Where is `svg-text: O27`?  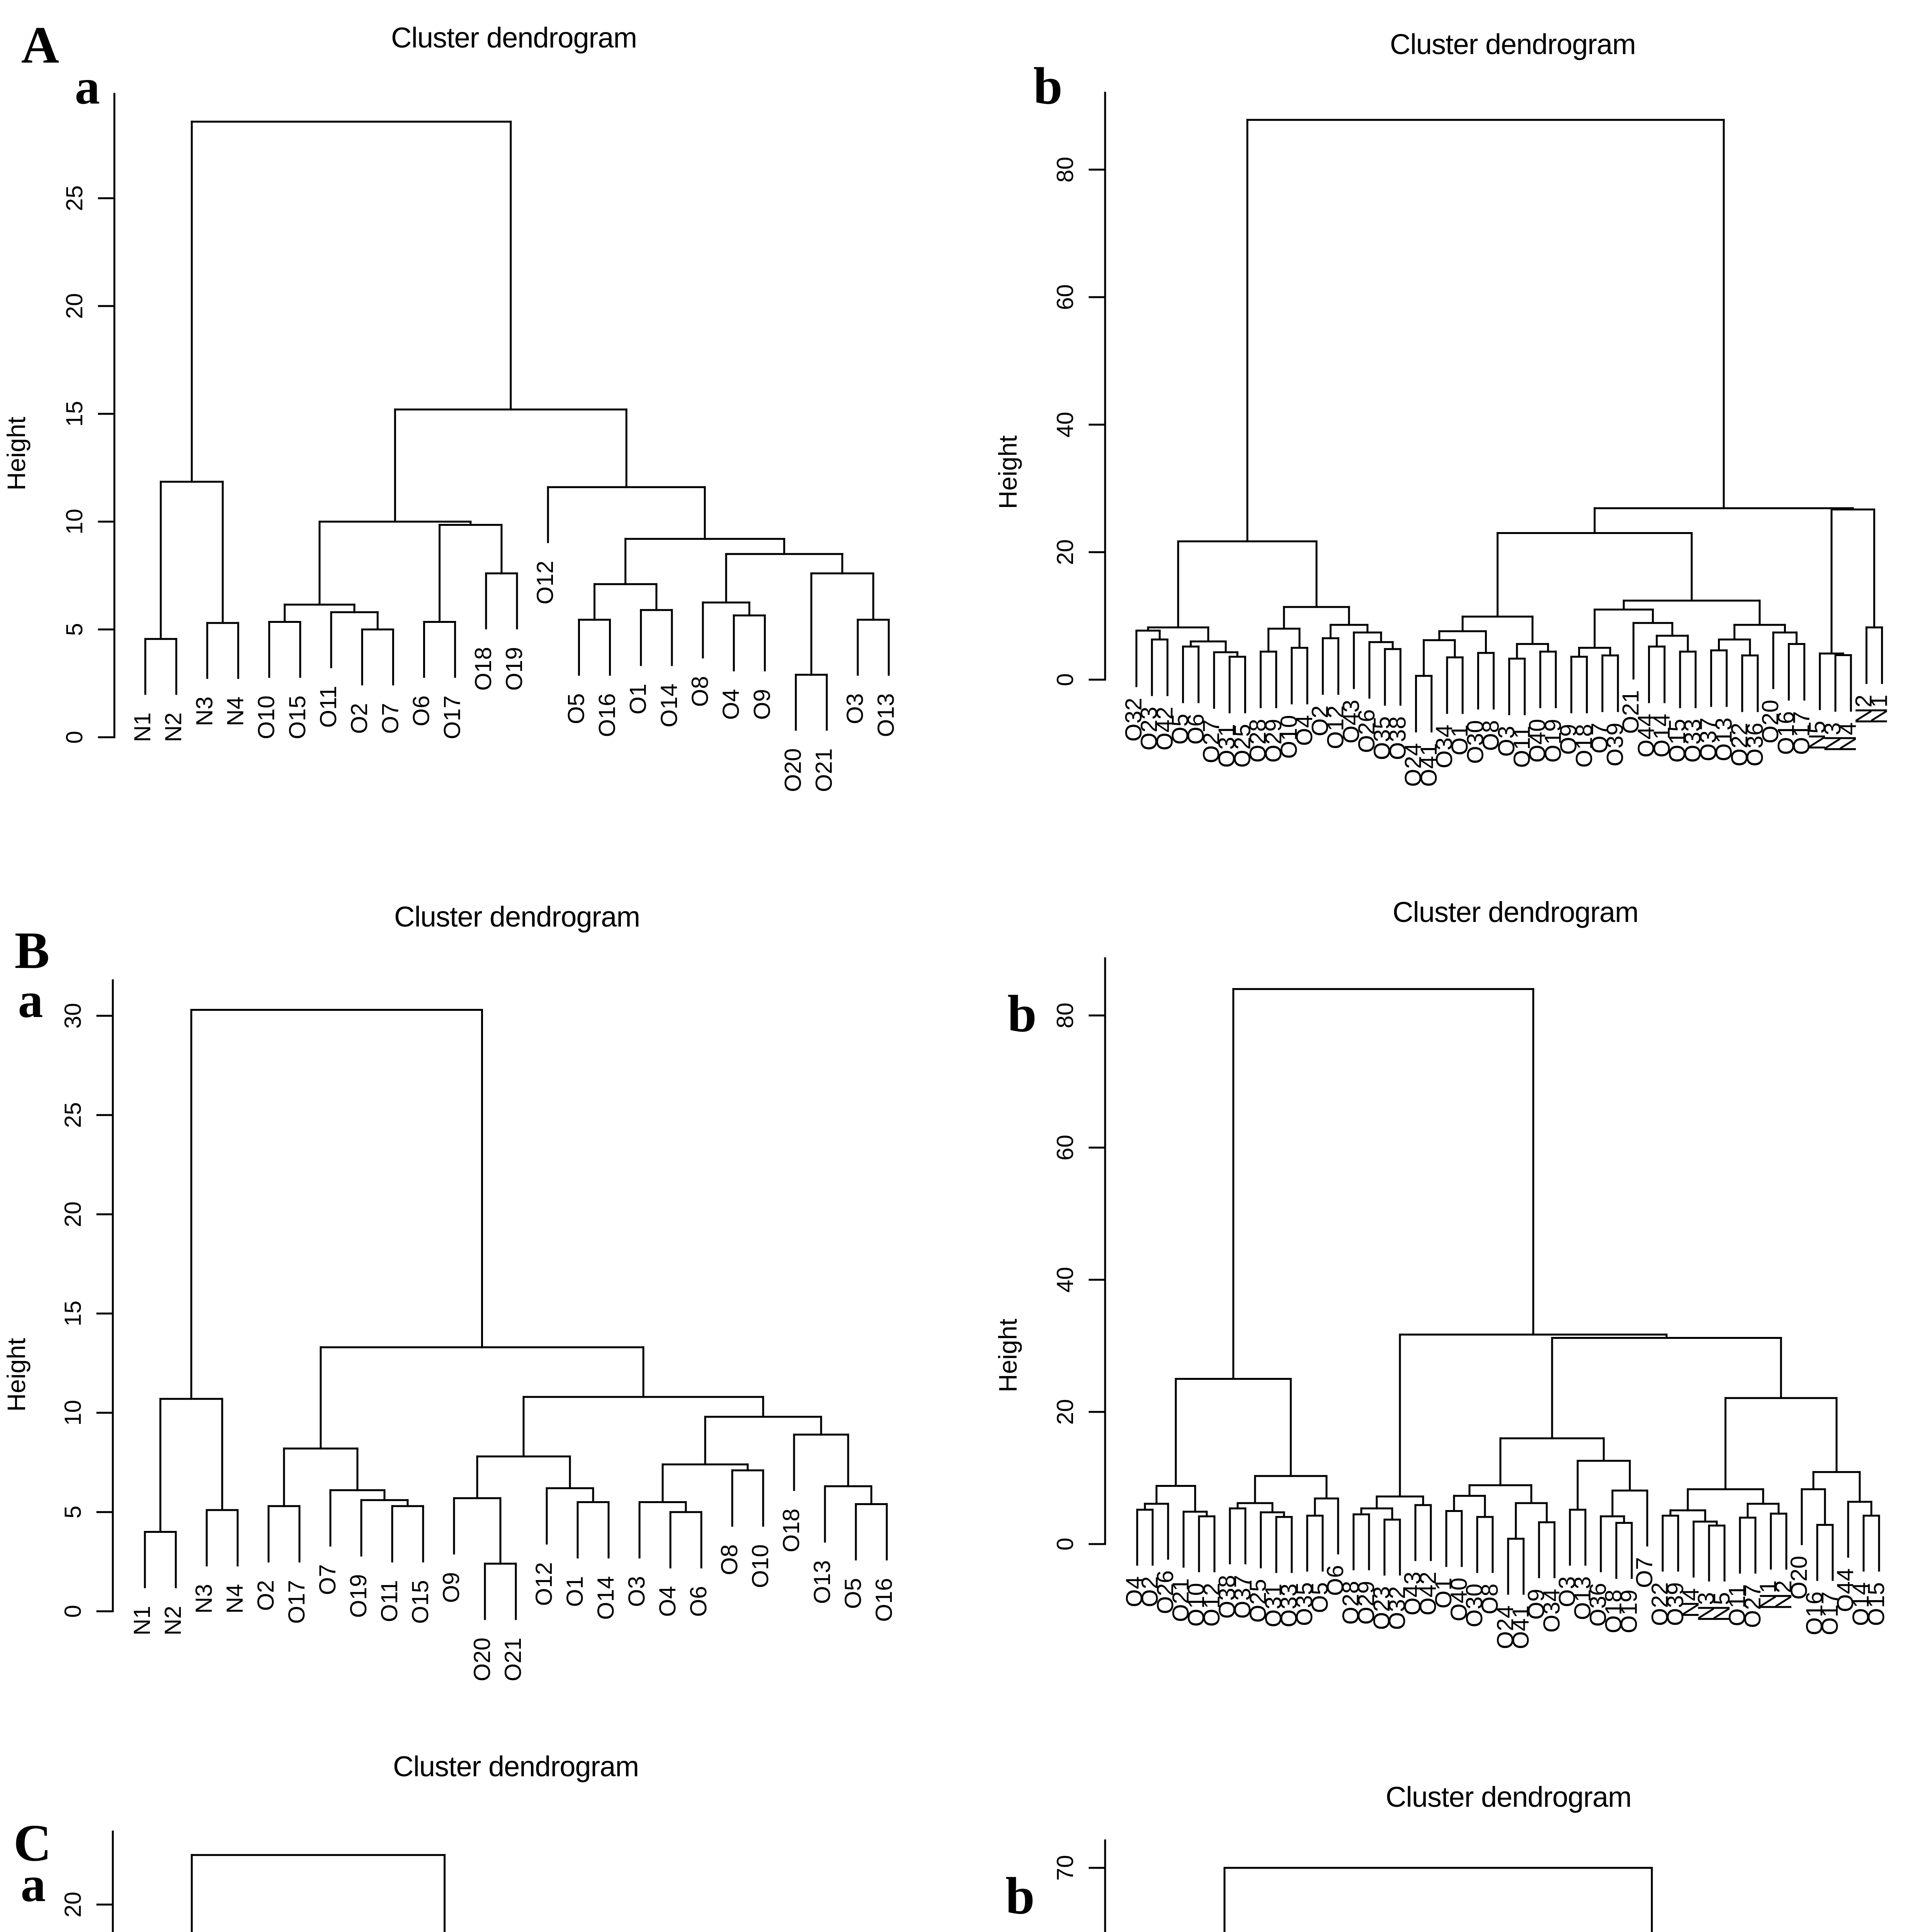
svg-text: O27 is located at coordinates (1753, 1606).